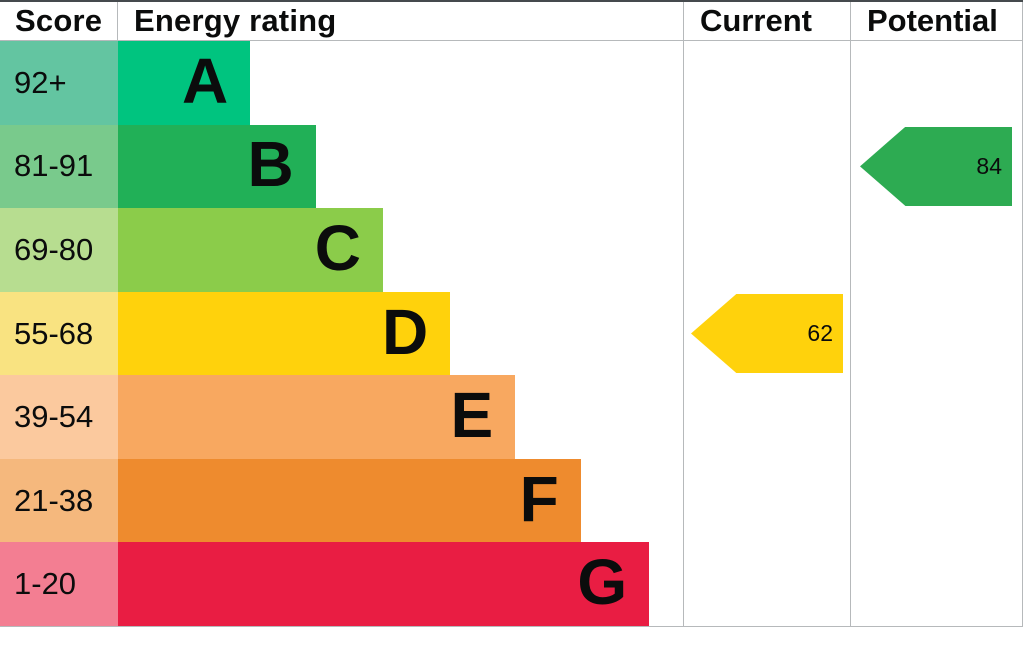 This screenshot has width=1024, height=666. What do you see at coordinates (217, 166) in the screenshot?
I see `band-bar-B: B` at bounding box center [217, 166].